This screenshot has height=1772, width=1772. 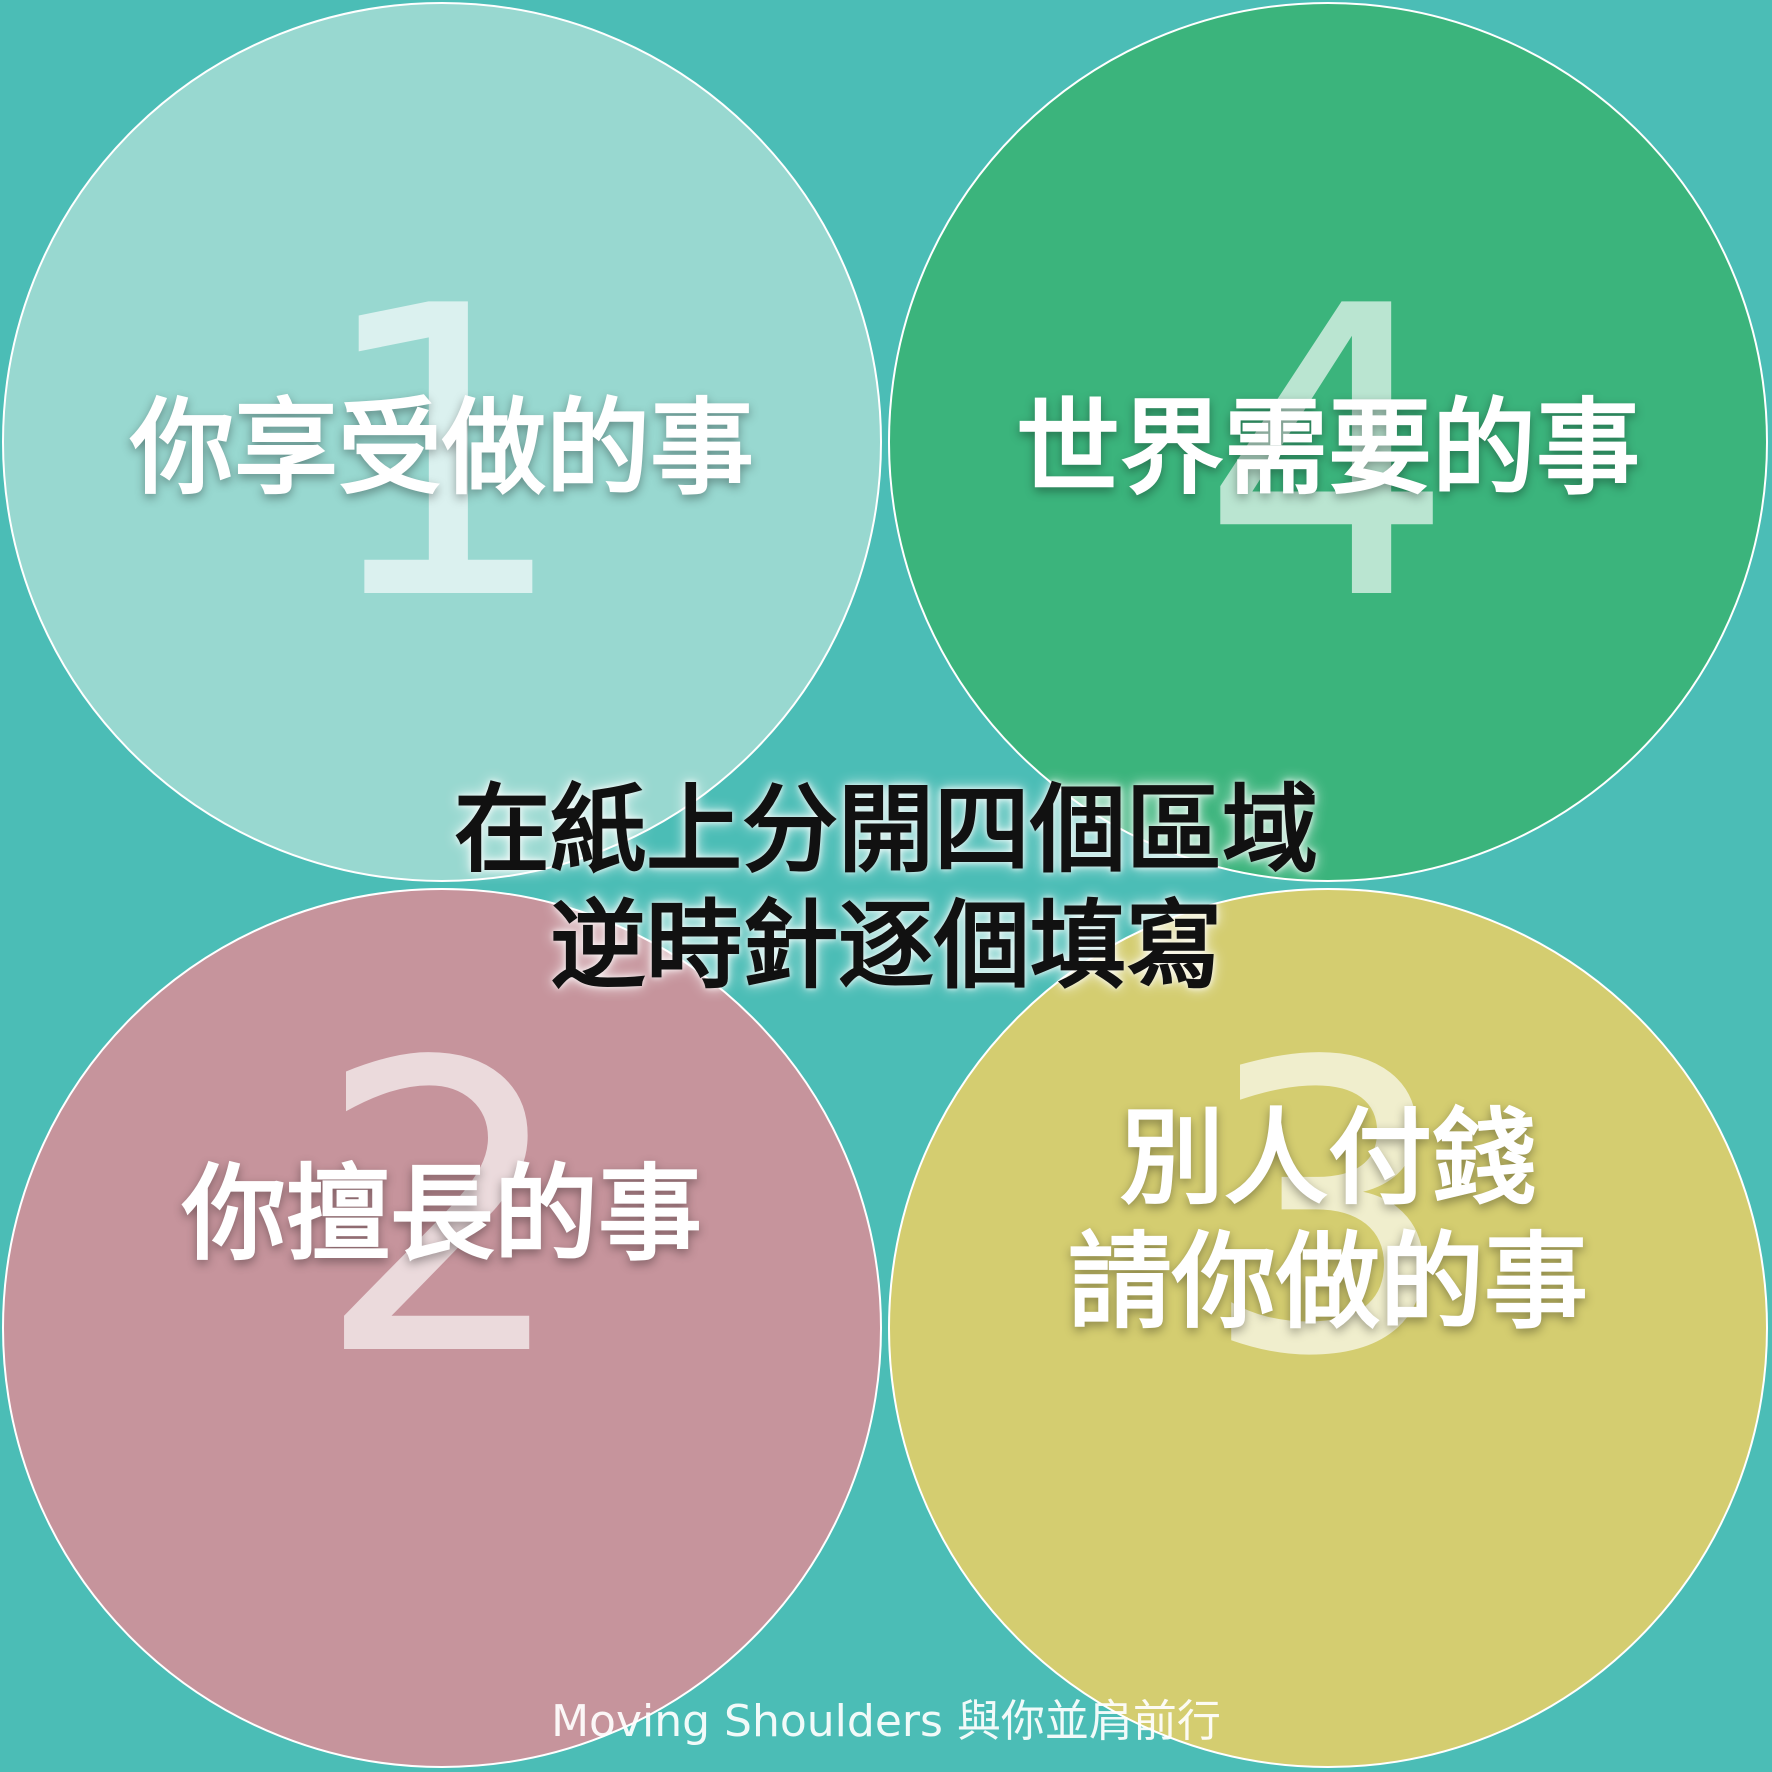 I want to click on circle-label-paid-for: 別人付錢 請你做的事, so click(x=1328, y=1220).